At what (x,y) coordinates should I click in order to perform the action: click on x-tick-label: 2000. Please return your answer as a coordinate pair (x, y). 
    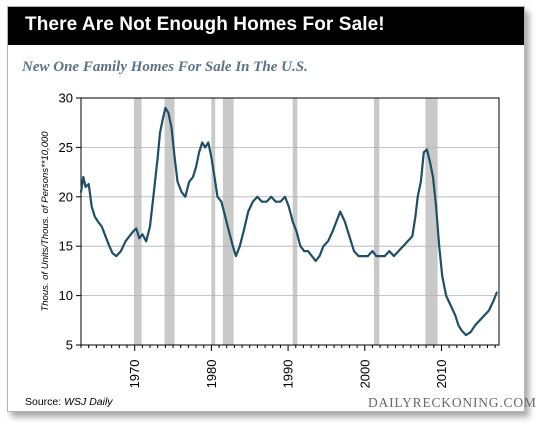
    Looking at the image, I should click on (364, 374).